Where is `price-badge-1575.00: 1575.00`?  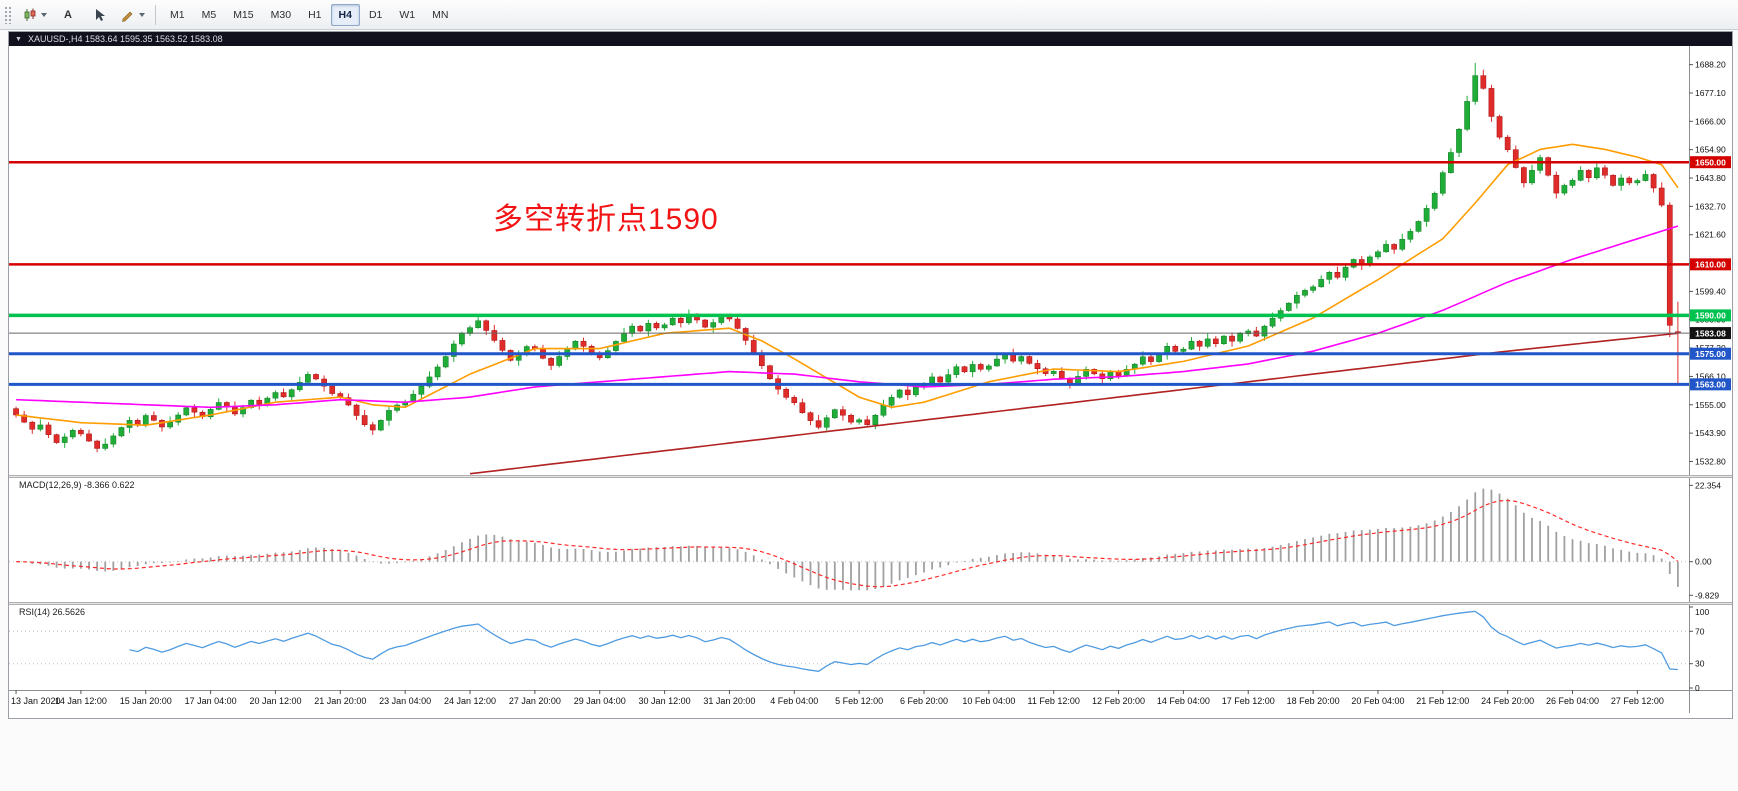
price-badge-1575.00: 1575.00 is located at coordinates (1710, 353).